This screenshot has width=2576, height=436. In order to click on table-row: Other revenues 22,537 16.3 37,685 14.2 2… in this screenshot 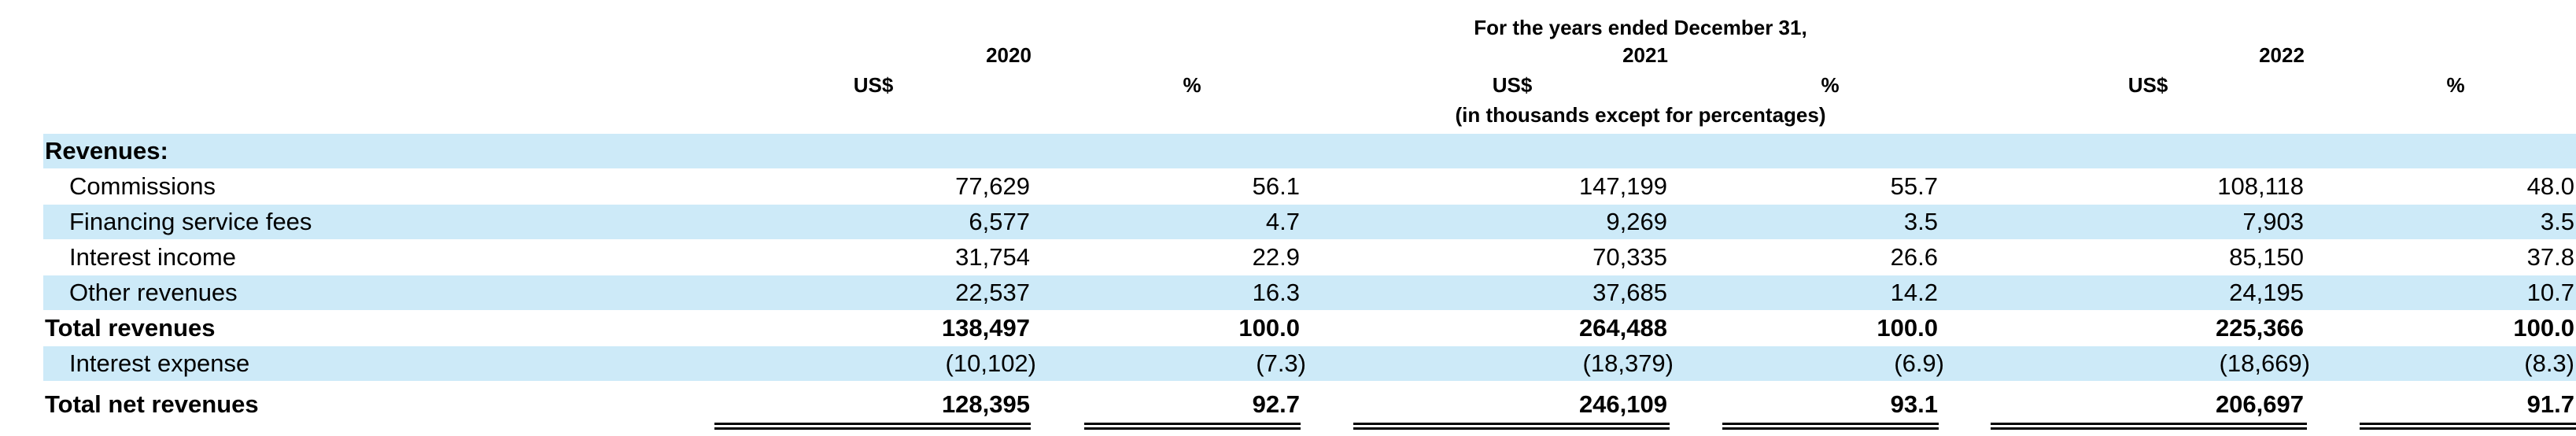, I will do `click(1288, 292)`.